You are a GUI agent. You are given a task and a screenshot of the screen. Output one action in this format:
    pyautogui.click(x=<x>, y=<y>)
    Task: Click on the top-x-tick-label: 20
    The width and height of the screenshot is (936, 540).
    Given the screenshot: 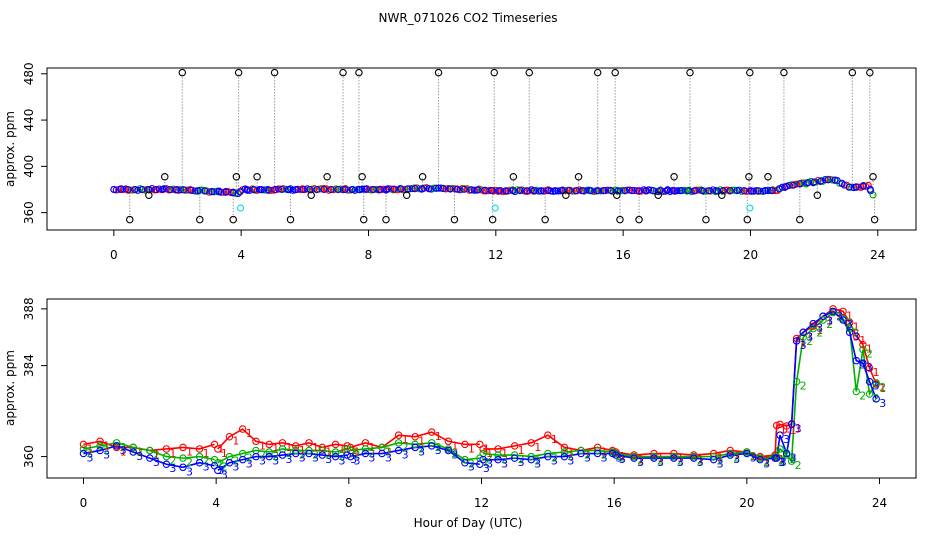 What is the action you would take?
    pyautogui.click(x=750, y=255)
    